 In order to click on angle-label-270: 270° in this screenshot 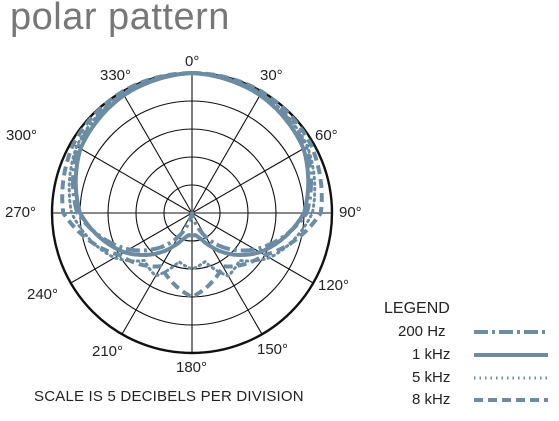, I will do `click(20, 212)`.